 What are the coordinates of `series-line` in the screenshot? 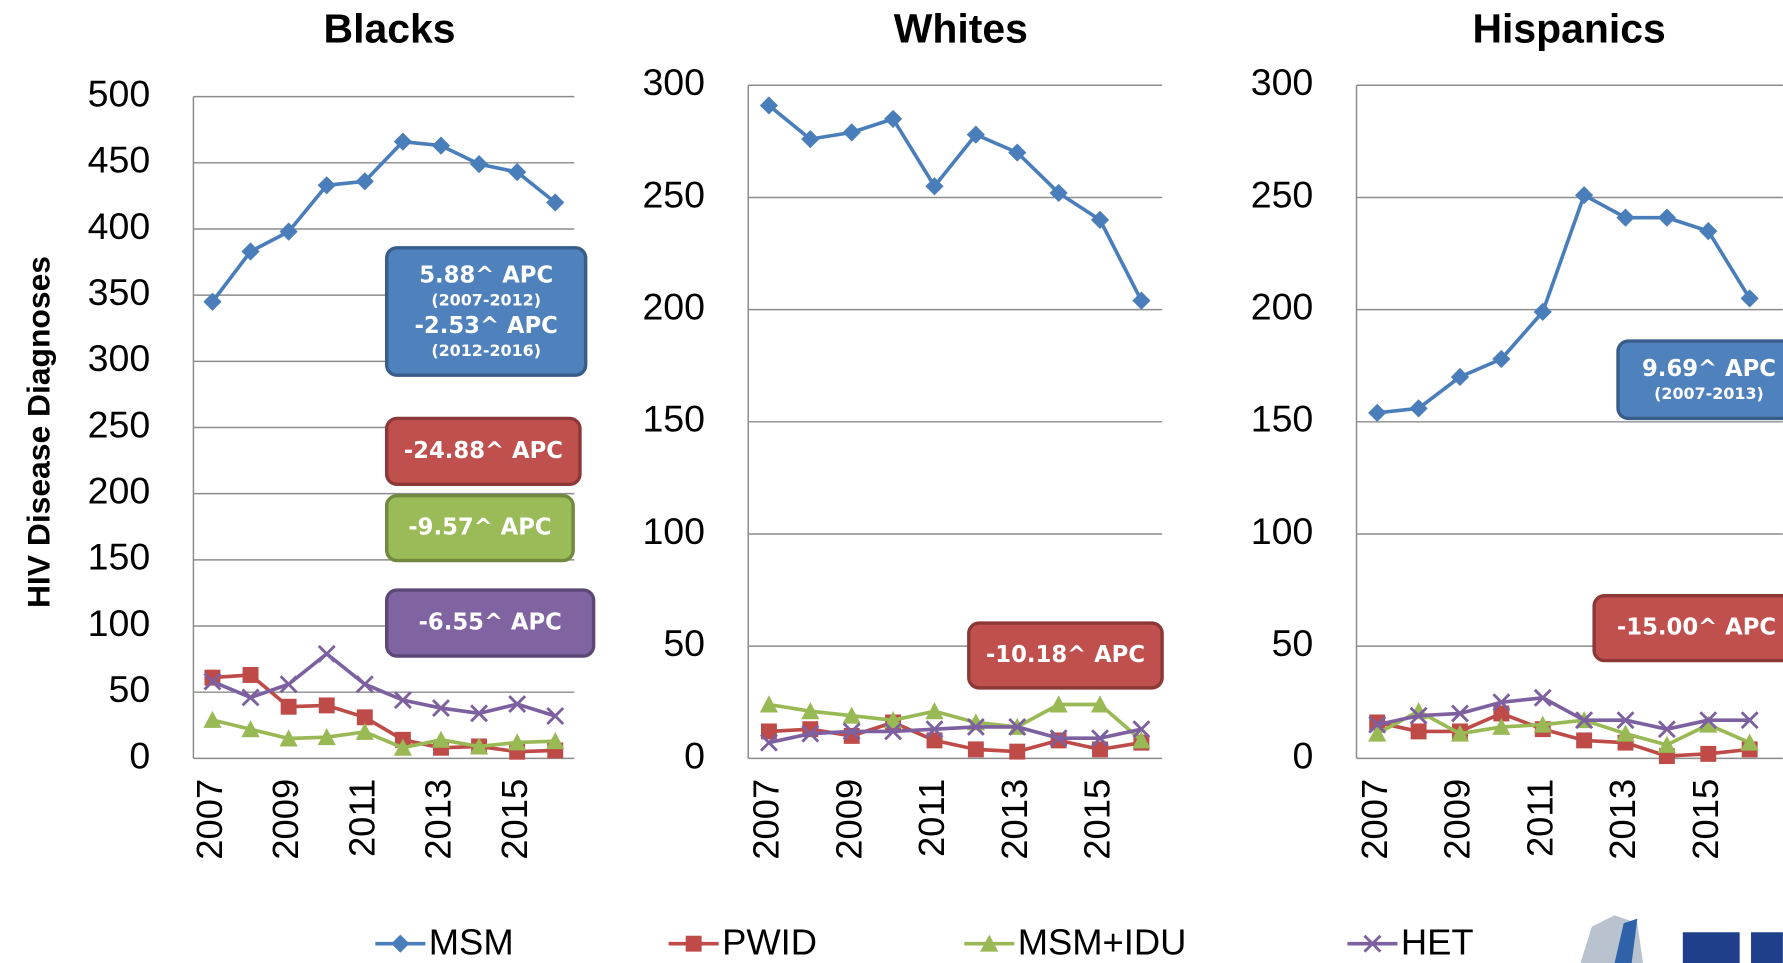 It's located at (955, 722).